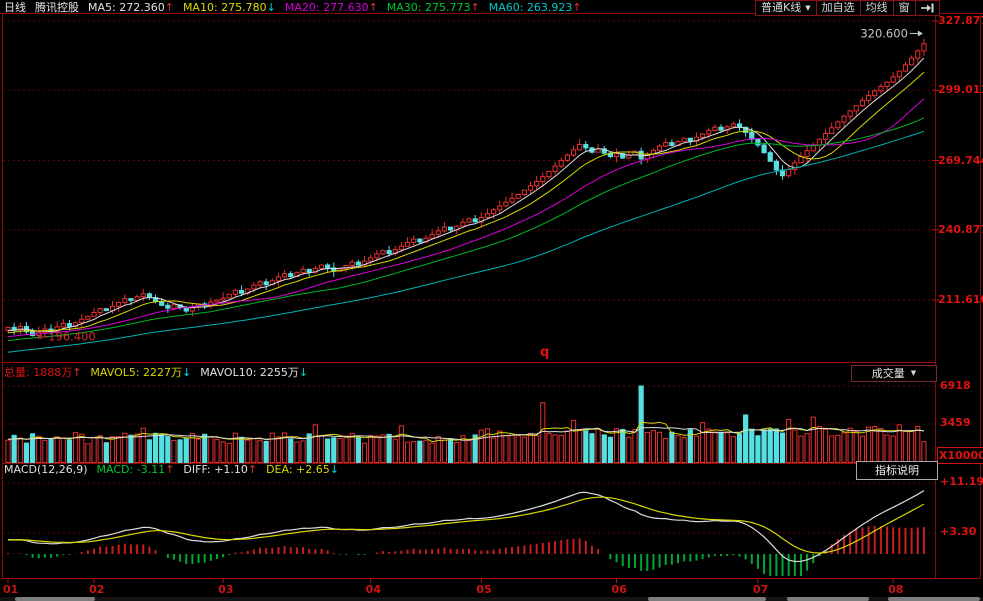 This screenshot has width=983, height=601. Describe the element at coordinates (960, 90) in the screenshot. I see `price-axis-label: 299.011` at that location.